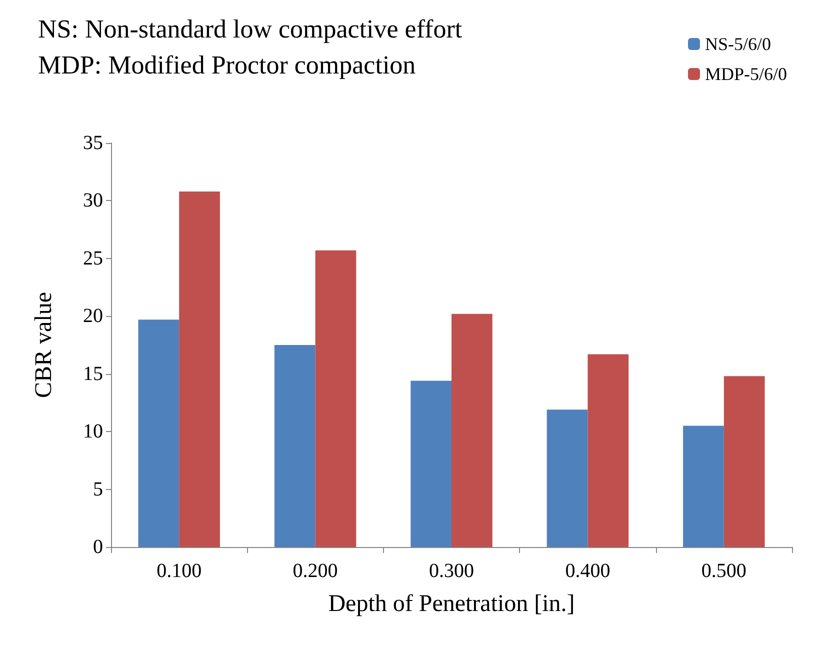 This screenshot has width=830, height=645. What do you see at coordinates (723, 571) in the screenshot?
I see `x-tick-label: 0.500` at bounding box center [723, 571].